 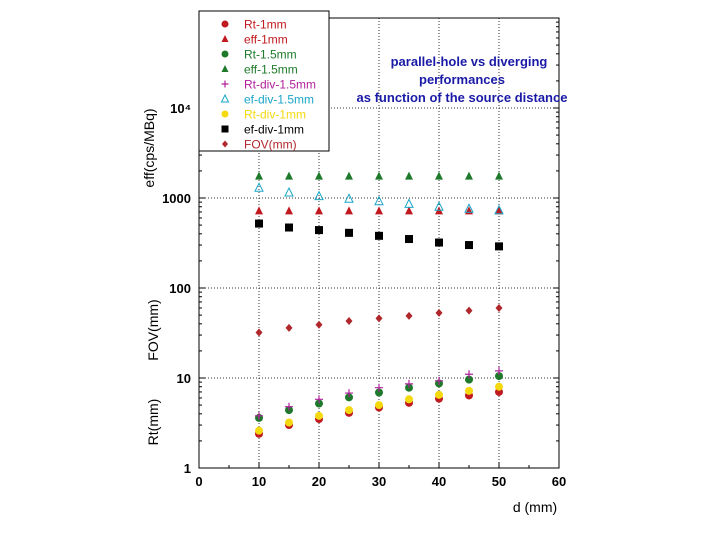 I want to click on legend-label-rt-1mm: Rt-1mm, so click(x=265, y=25).